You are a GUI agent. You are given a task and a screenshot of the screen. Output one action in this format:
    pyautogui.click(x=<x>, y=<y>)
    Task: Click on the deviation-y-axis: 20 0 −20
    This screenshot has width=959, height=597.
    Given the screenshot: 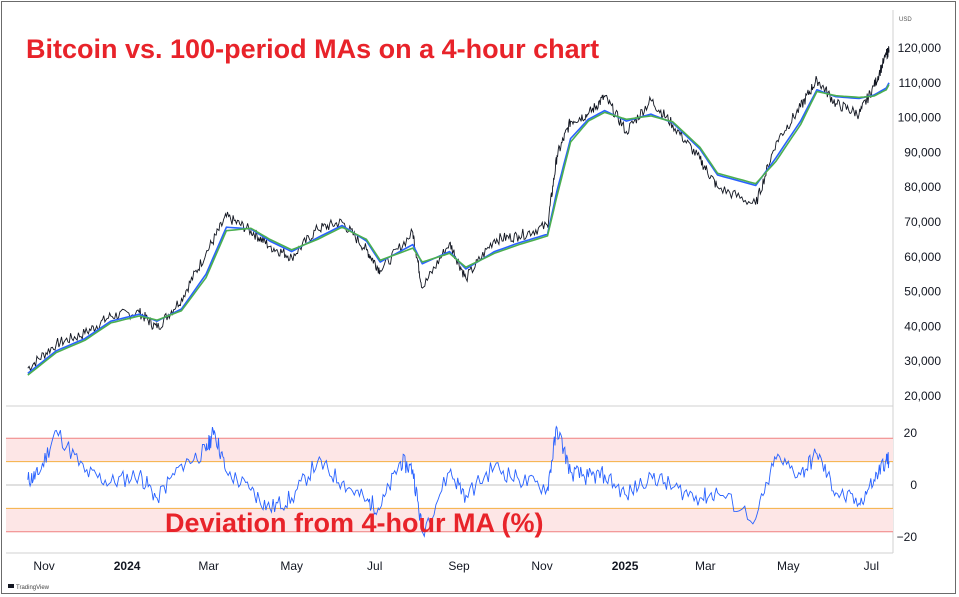 What is the action you would take?
    pyautogui.click(x=907, y=485)
    